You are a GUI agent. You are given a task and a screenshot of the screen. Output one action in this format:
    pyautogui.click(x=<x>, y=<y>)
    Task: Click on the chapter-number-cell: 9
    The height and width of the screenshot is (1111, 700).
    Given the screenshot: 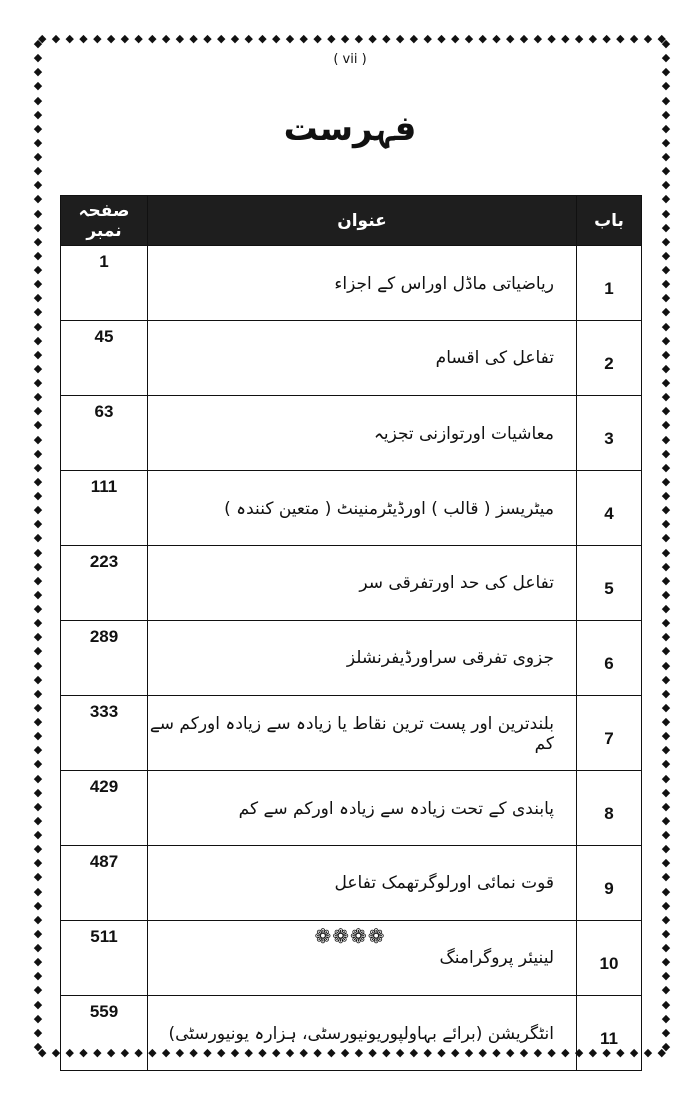 What is the action you would take?
    pyautogui.click(x=609, y=883)
    